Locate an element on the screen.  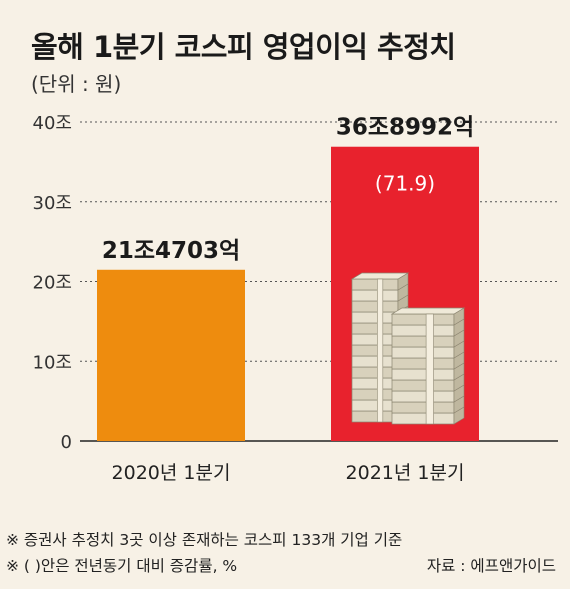
value-label: 21조4703억 is located at coordinates (171, 251).